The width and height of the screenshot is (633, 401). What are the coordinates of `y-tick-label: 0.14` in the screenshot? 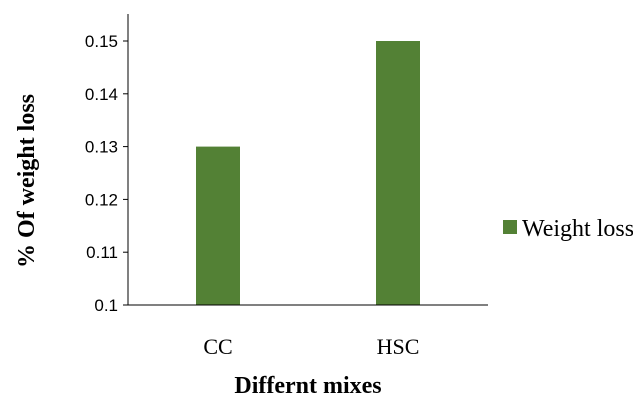 It's located at (101, 94).